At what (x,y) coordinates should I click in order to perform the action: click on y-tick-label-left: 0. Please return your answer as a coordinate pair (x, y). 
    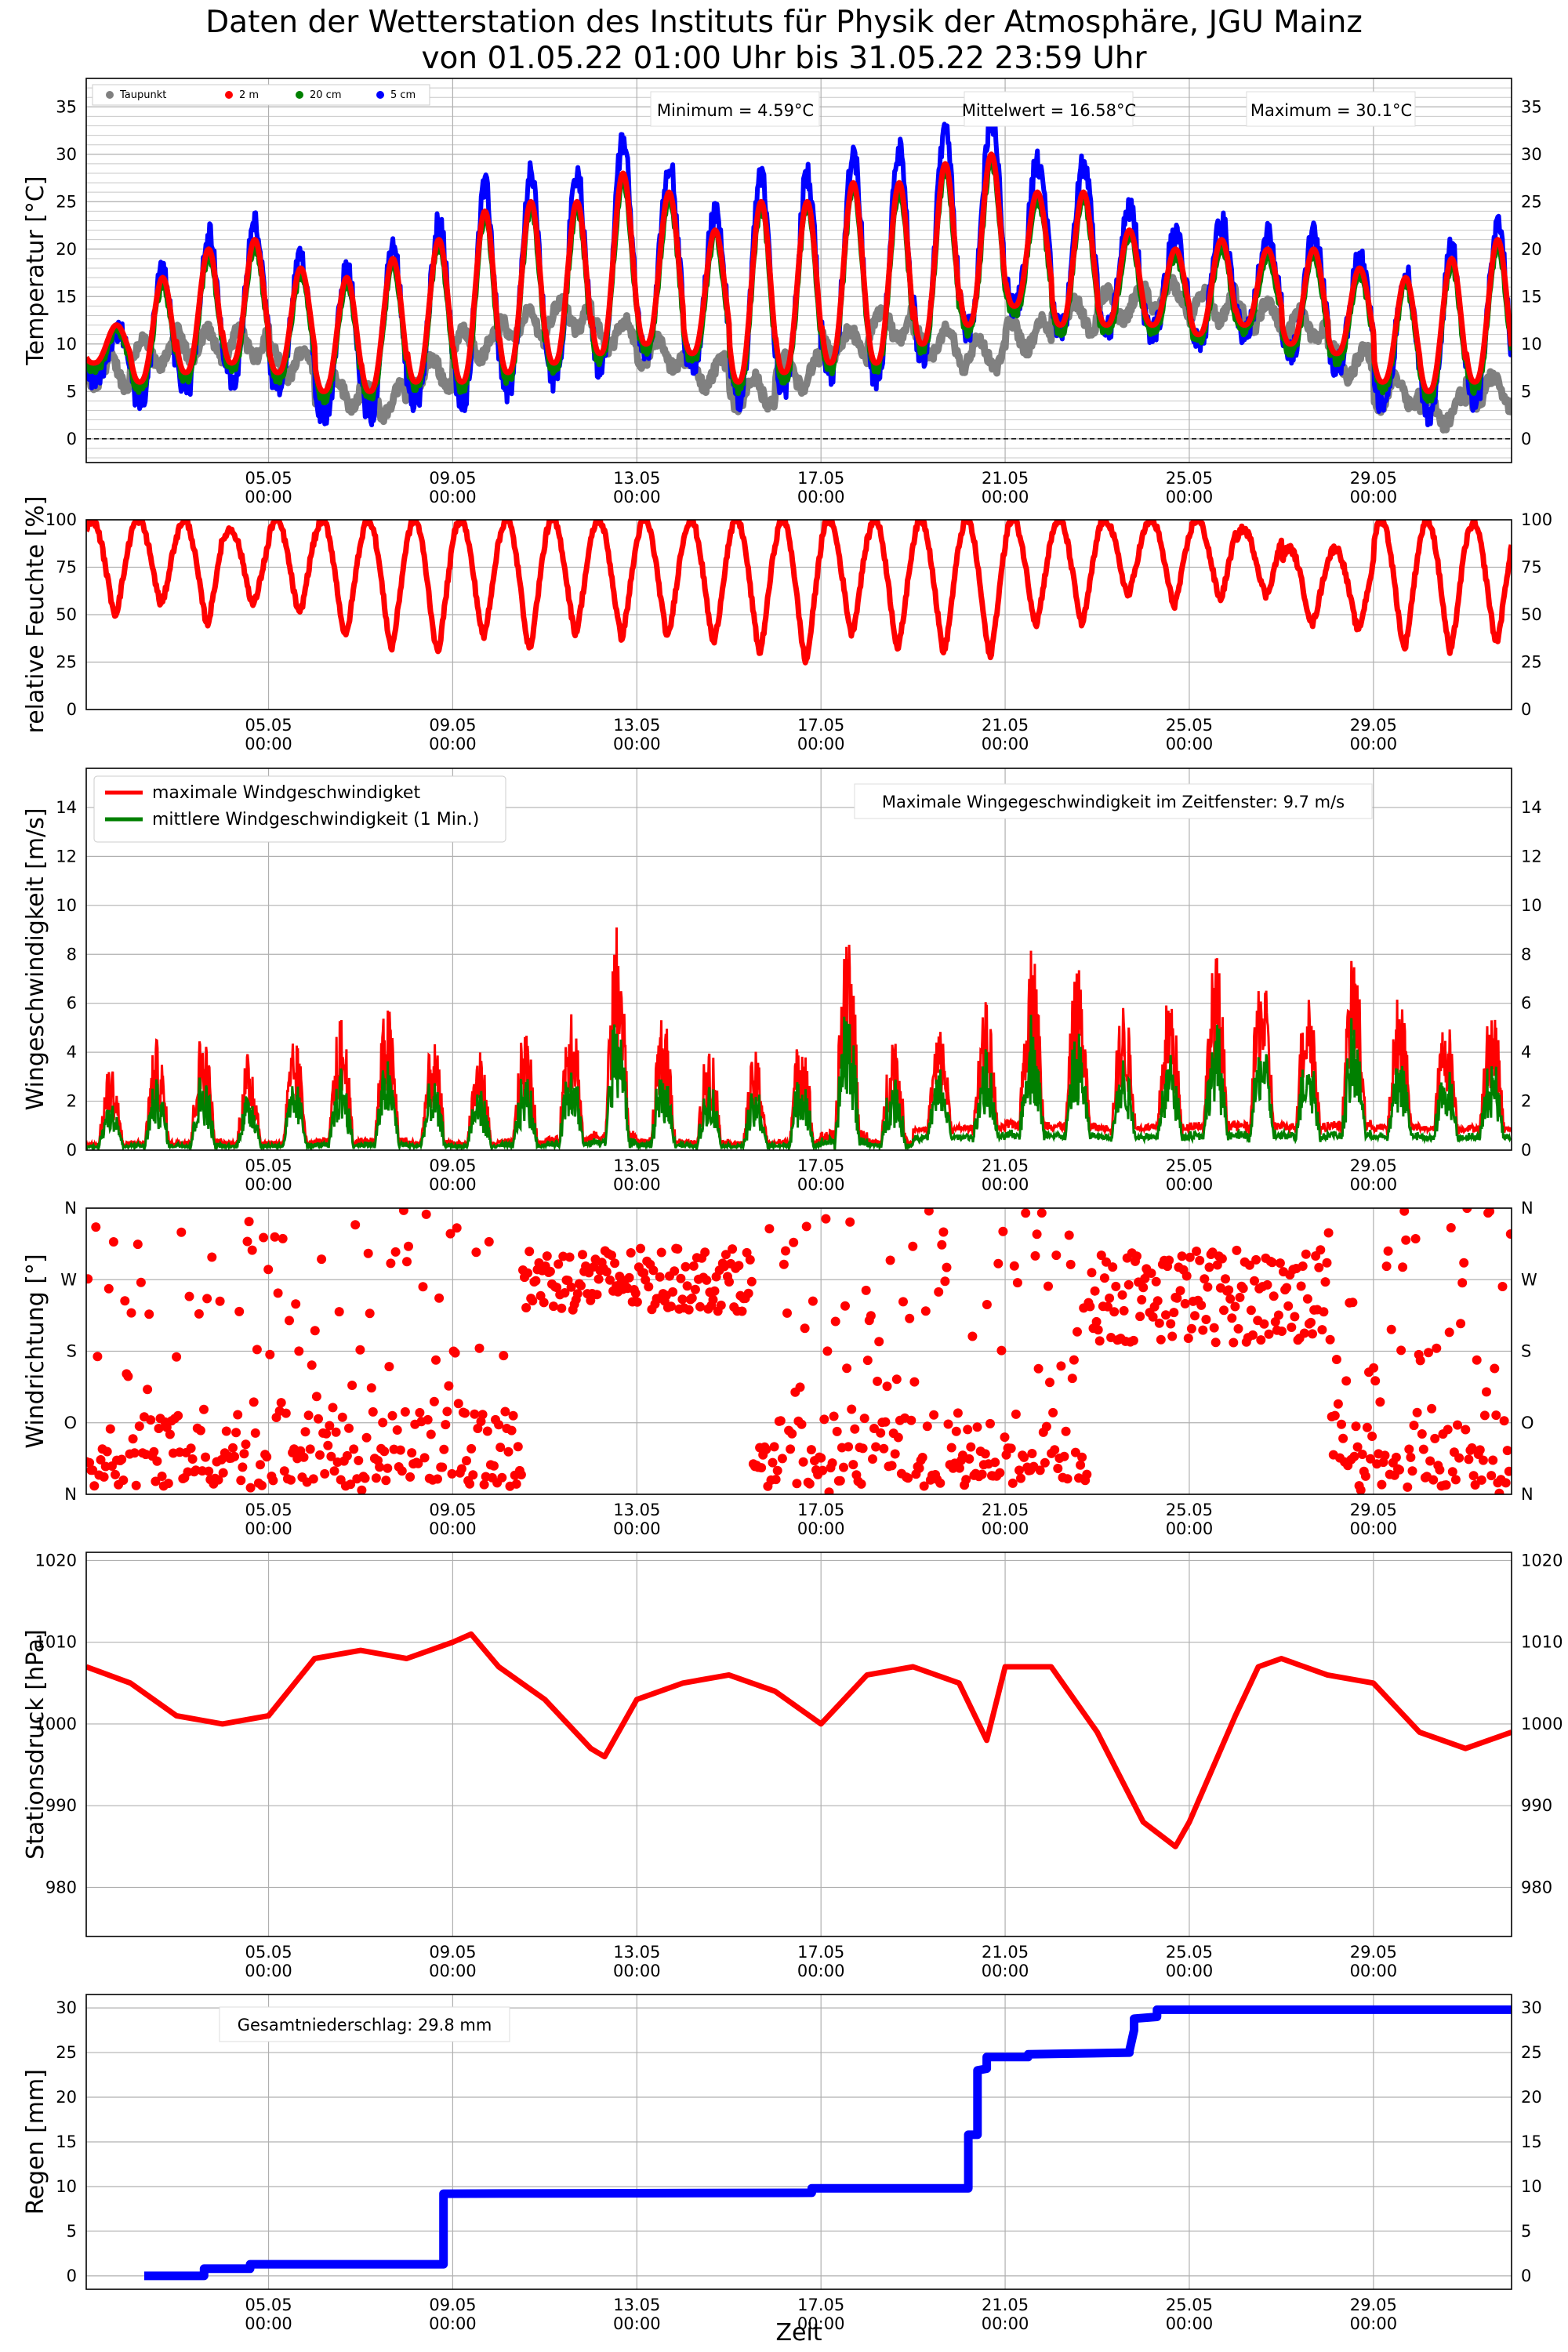
    Looking at the image, I should click on (72, 1150).